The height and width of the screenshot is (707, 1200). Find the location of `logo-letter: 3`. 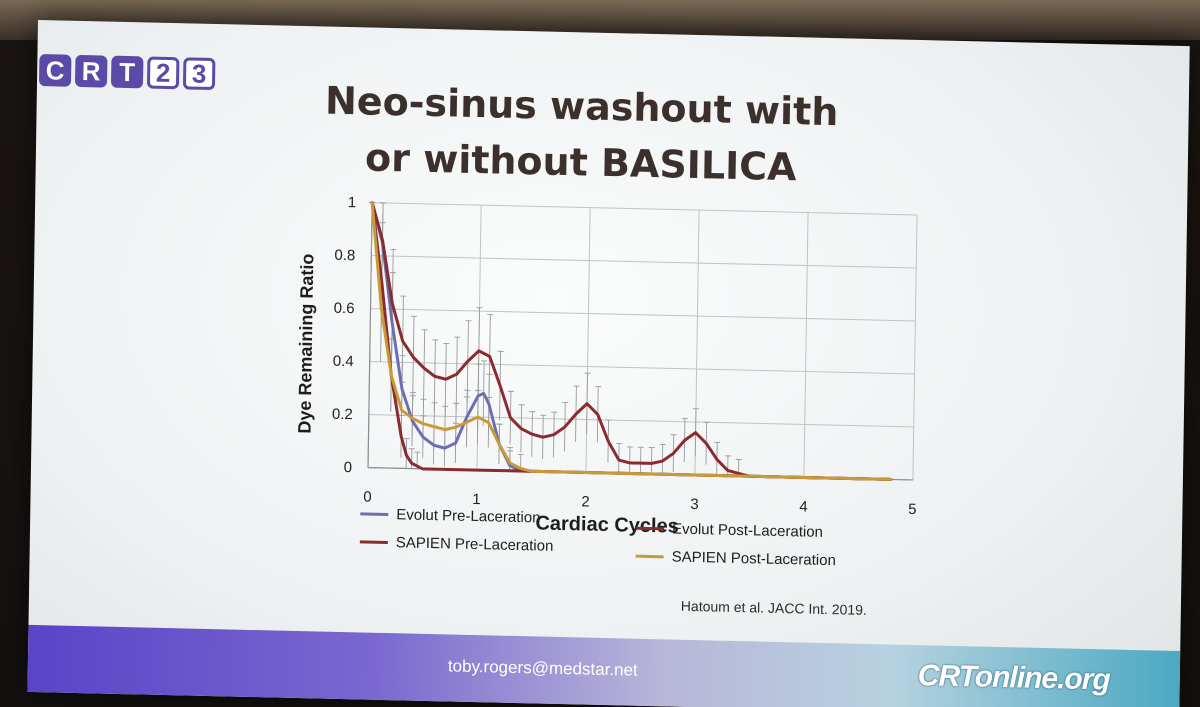

logo-letter: 3 is located at coordinates (199, 74).